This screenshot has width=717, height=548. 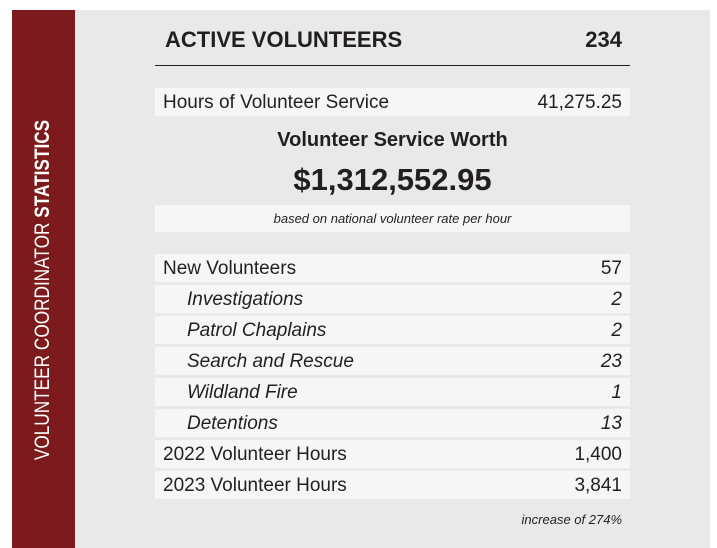 I want to click on sidebar, so click(x=43, y=279).